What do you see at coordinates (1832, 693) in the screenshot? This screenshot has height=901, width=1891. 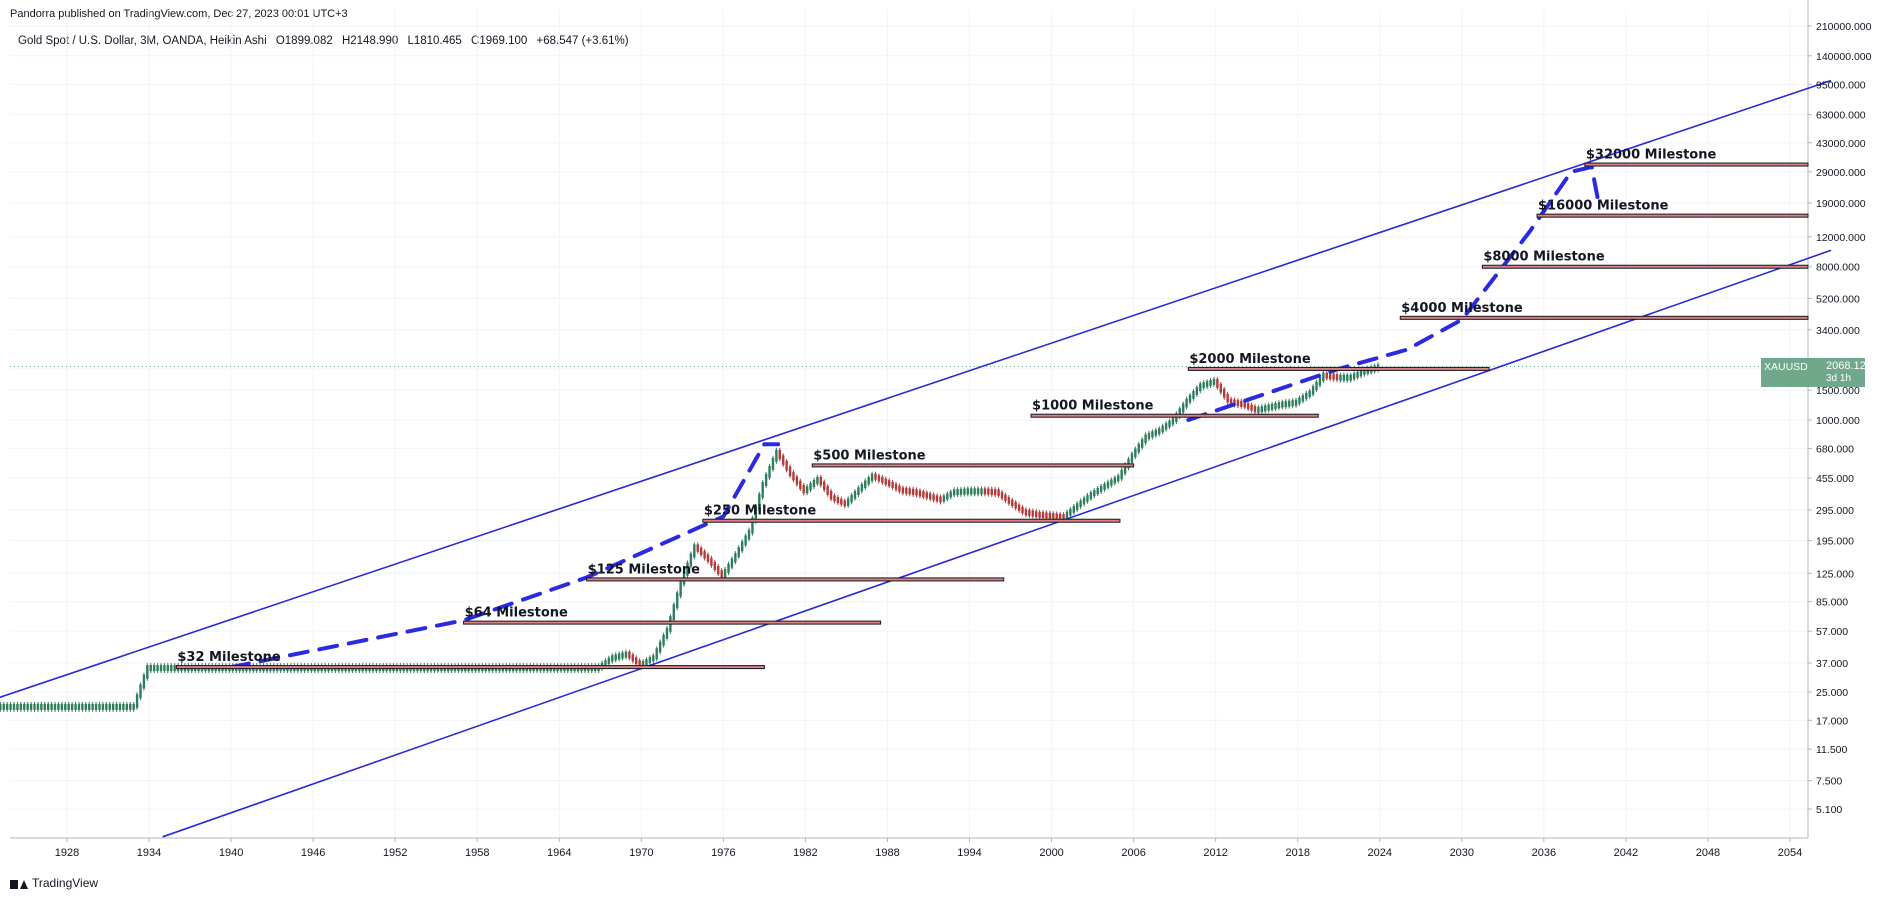 I see `y-tick-label: 25.000` at bounding box center [1832, 693].